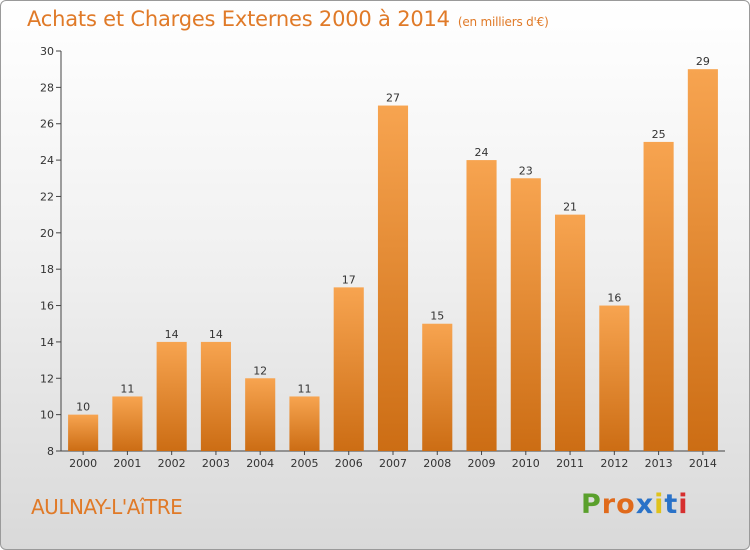 The image size is (750, 550). Describe the element at coordinates (570, 332) in the screenshot. I see `bar-2011` at that location.